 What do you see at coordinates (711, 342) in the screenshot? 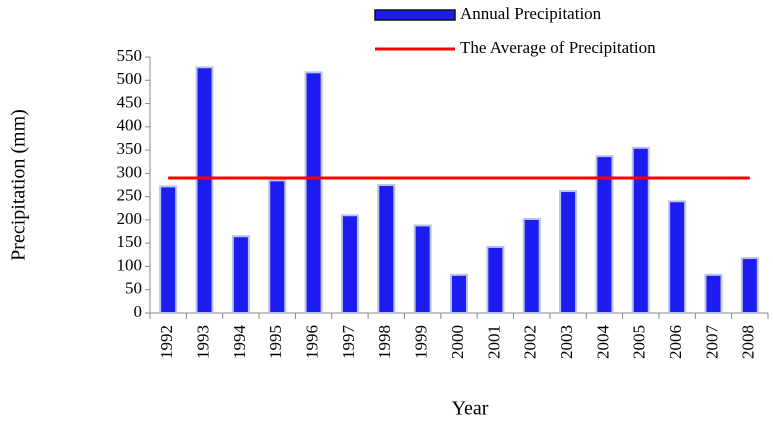
I see `x-tick-label: 2007` at bounding box center [711, 342].